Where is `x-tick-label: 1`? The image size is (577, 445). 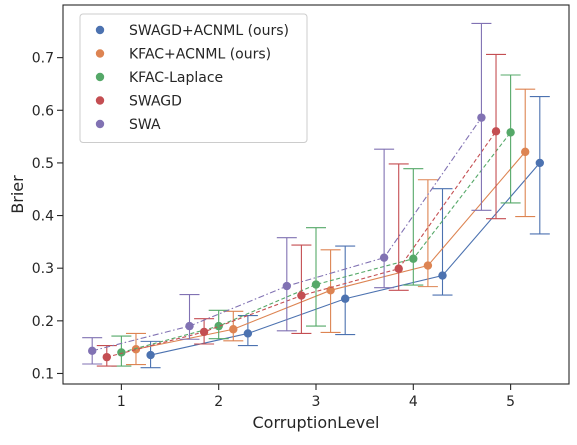
x-tick-label: 1 is located at coordinates (121, 402).